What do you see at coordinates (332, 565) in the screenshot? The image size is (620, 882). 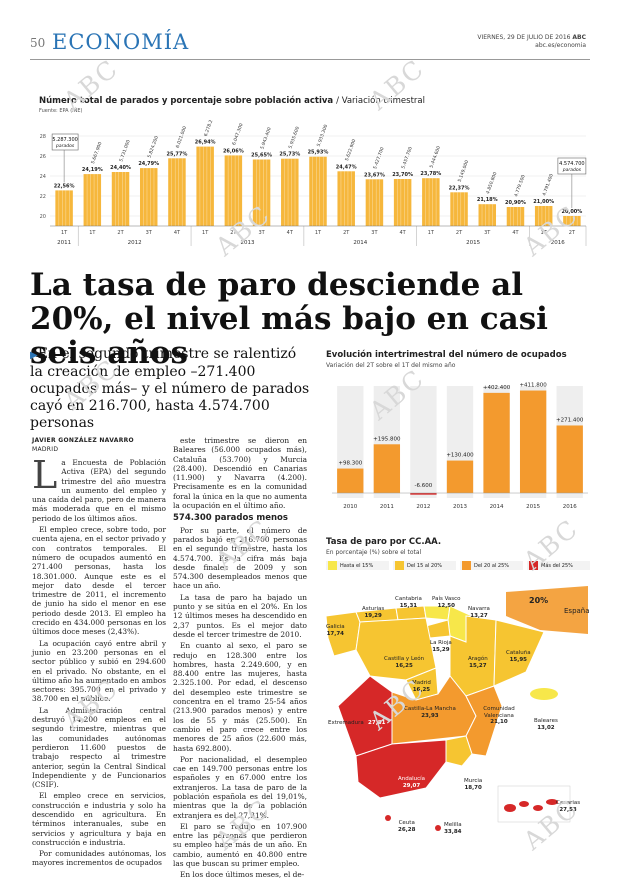 I see `legend-swatch` at bounding box center [332, 565].